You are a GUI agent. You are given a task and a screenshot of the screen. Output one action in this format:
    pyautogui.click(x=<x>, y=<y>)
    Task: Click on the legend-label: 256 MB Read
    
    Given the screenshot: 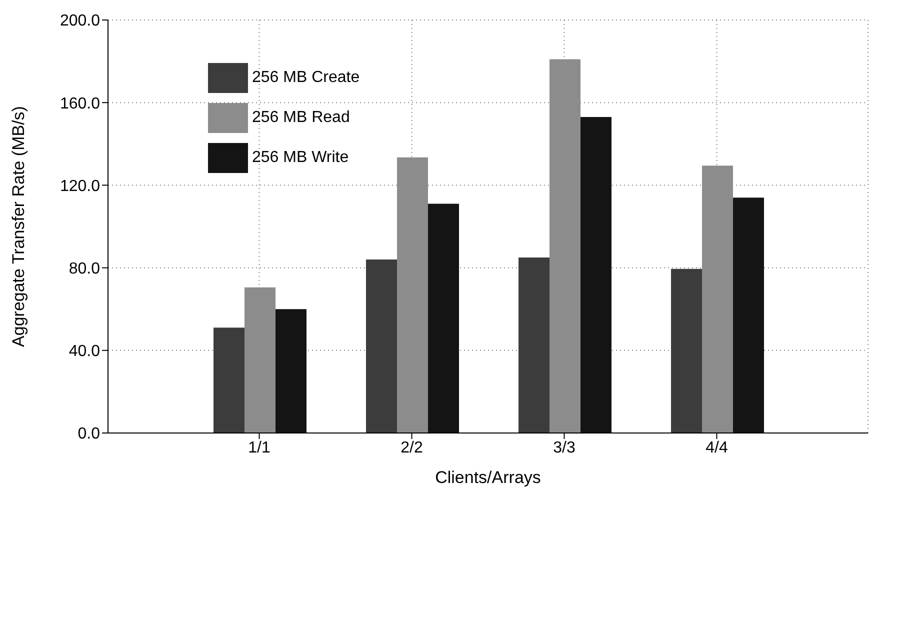 What is the action you would take?
    pyautogui.click(x=301, y=117)
    